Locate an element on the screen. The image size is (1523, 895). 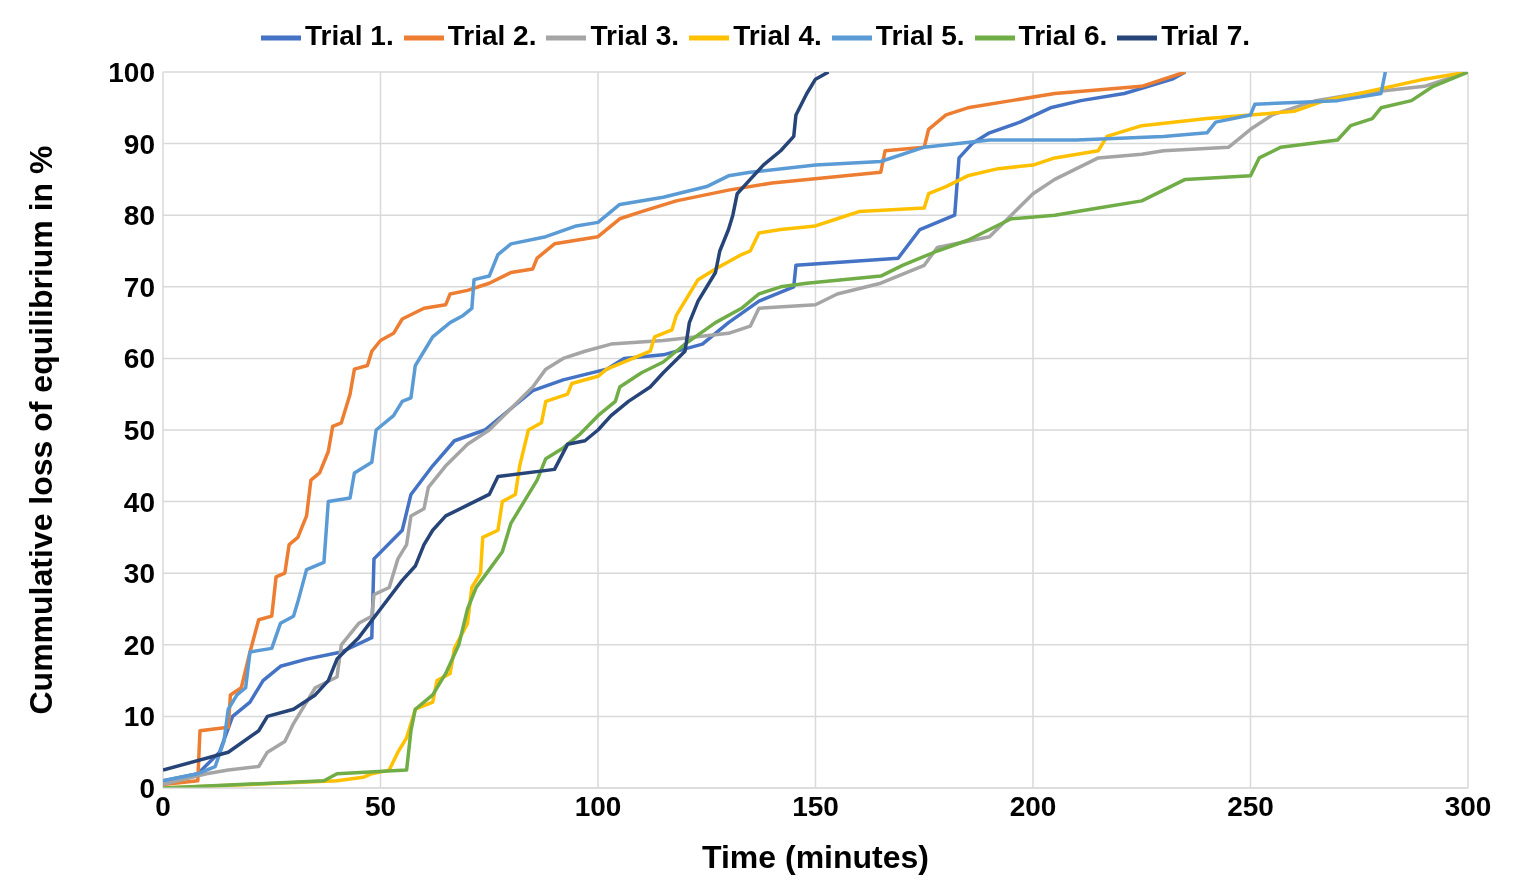
y-tick-label: 50 is located at coordinates (139, 430).